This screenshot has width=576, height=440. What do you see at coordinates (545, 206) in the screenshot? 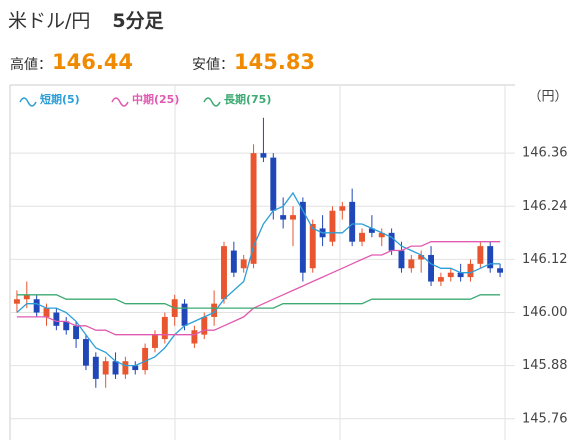
I see `y-tick-label: 146.24` at bounding box center [545, 206].